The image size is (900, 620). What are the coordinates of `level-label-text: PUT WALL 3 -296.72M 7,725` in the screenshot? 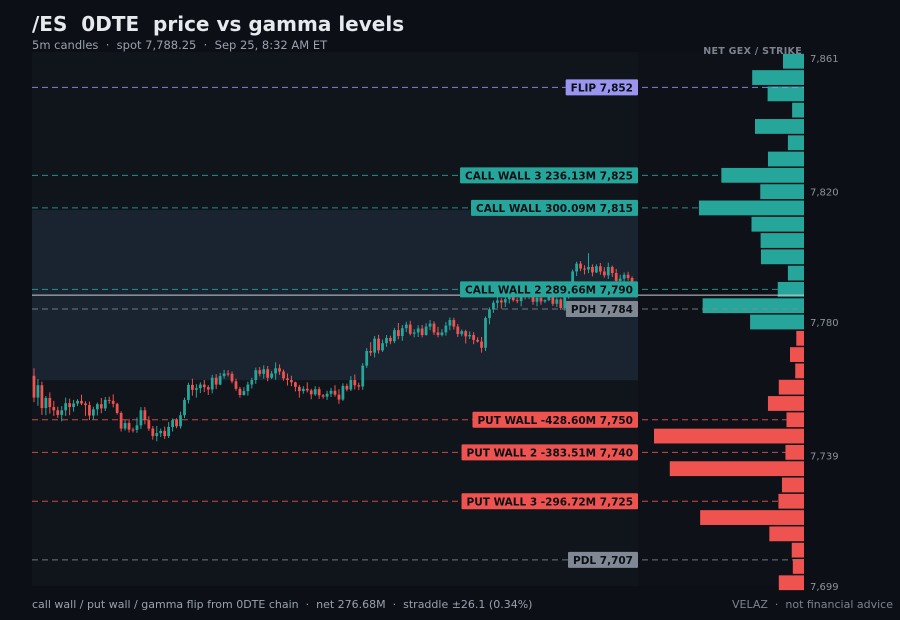 It's located at (550, 502).